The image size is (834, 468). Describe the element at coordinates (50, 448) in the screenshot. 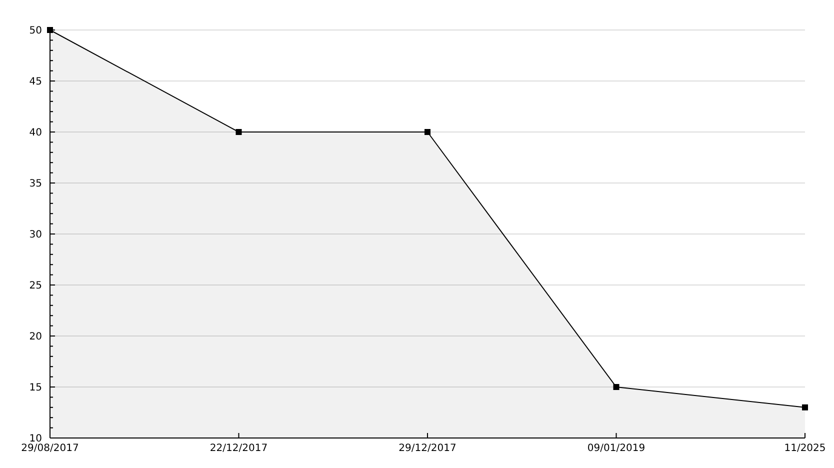

I see `x-tick-label: 29/08/2017` at that location.